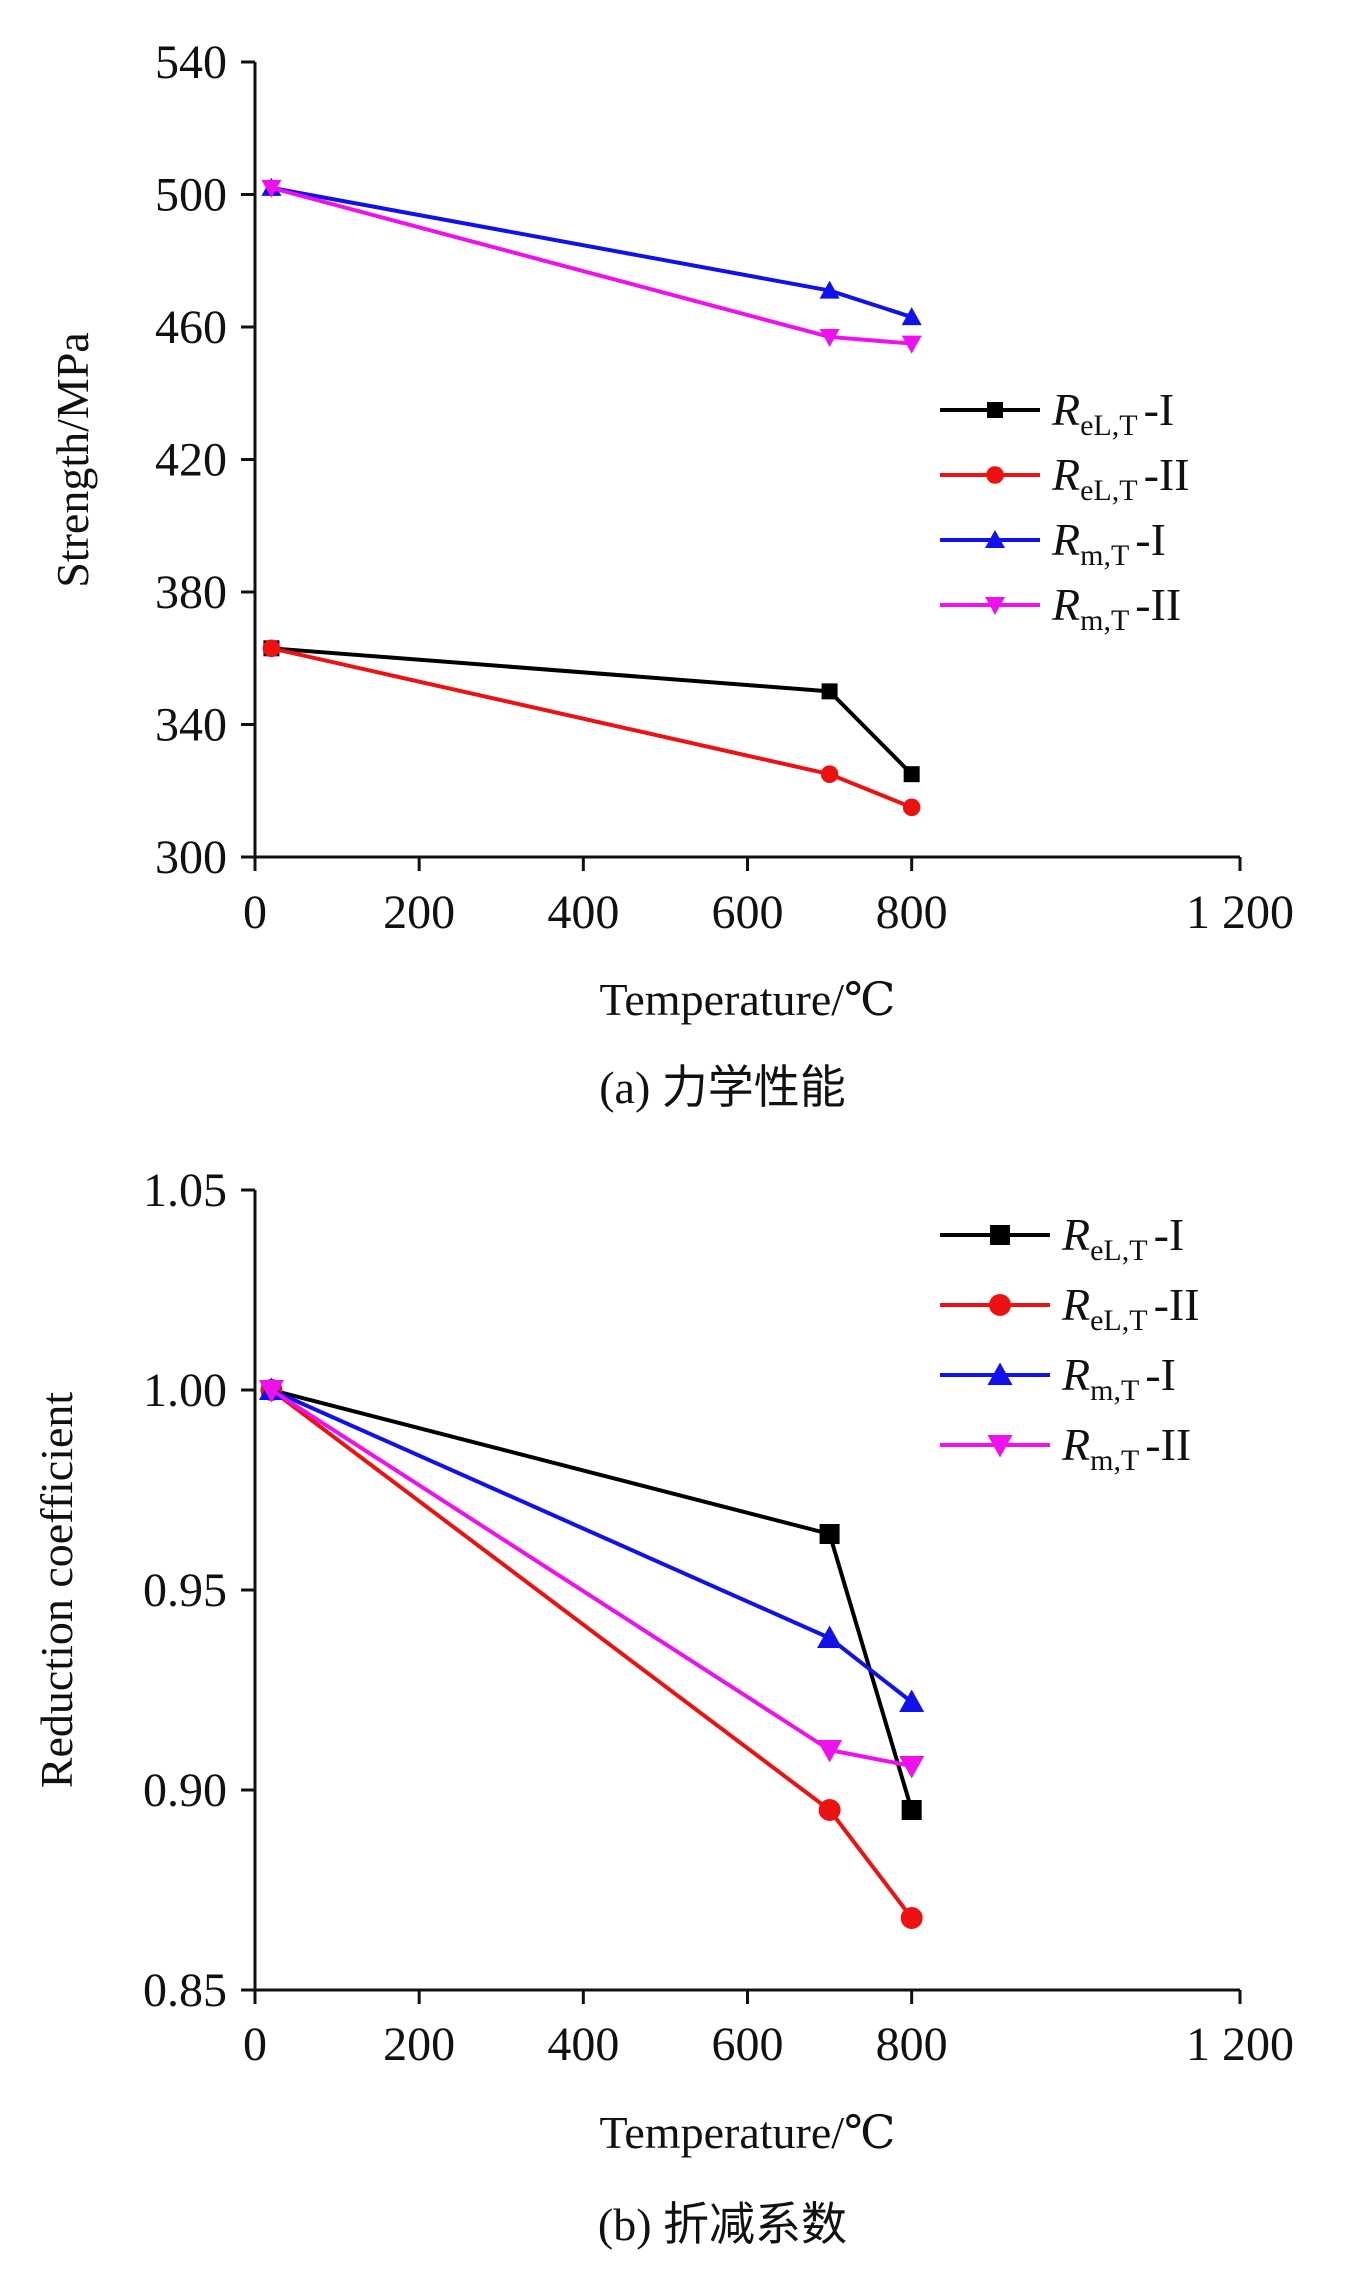 The height and width of the screenshot is (2296, 1349). I want to click on legend-label: Rm,T -II, so click(1126, 1448).